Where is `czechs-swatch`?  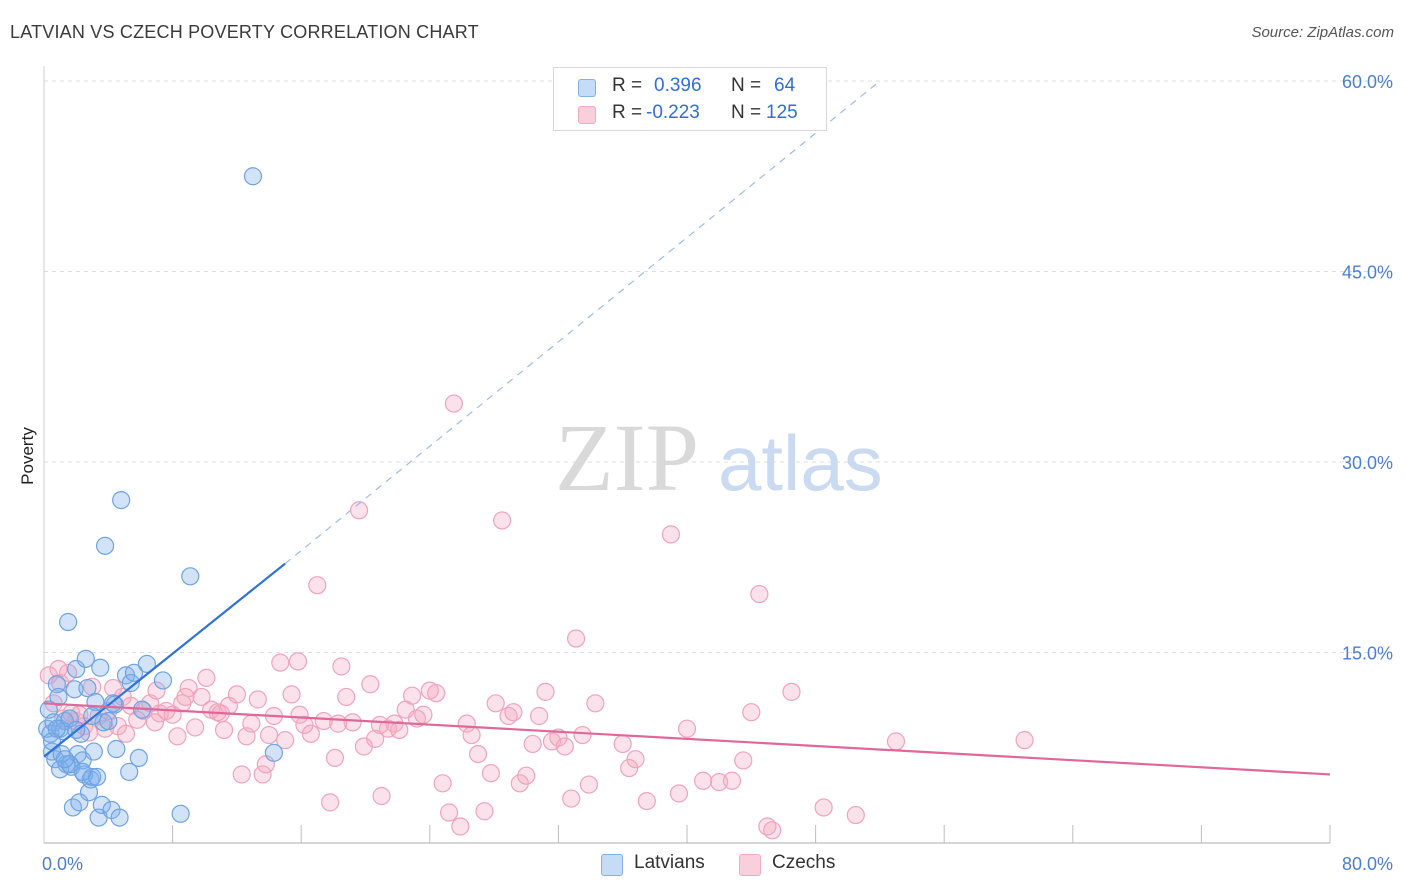
czechs-swatch is located at coordinates (587, 115).